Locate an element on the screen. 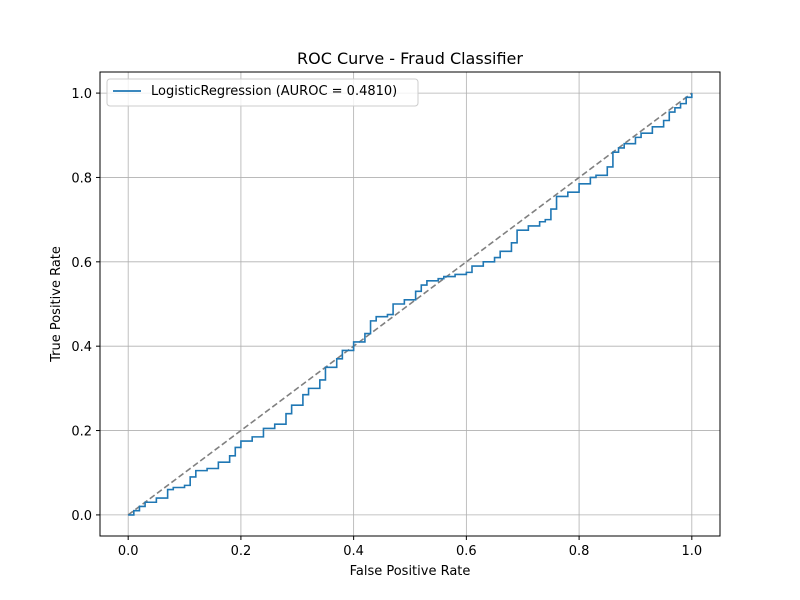 This screenshot has width=800, height=600. x-tick-label-3: 0.6 is located at coordinates (466, 551).